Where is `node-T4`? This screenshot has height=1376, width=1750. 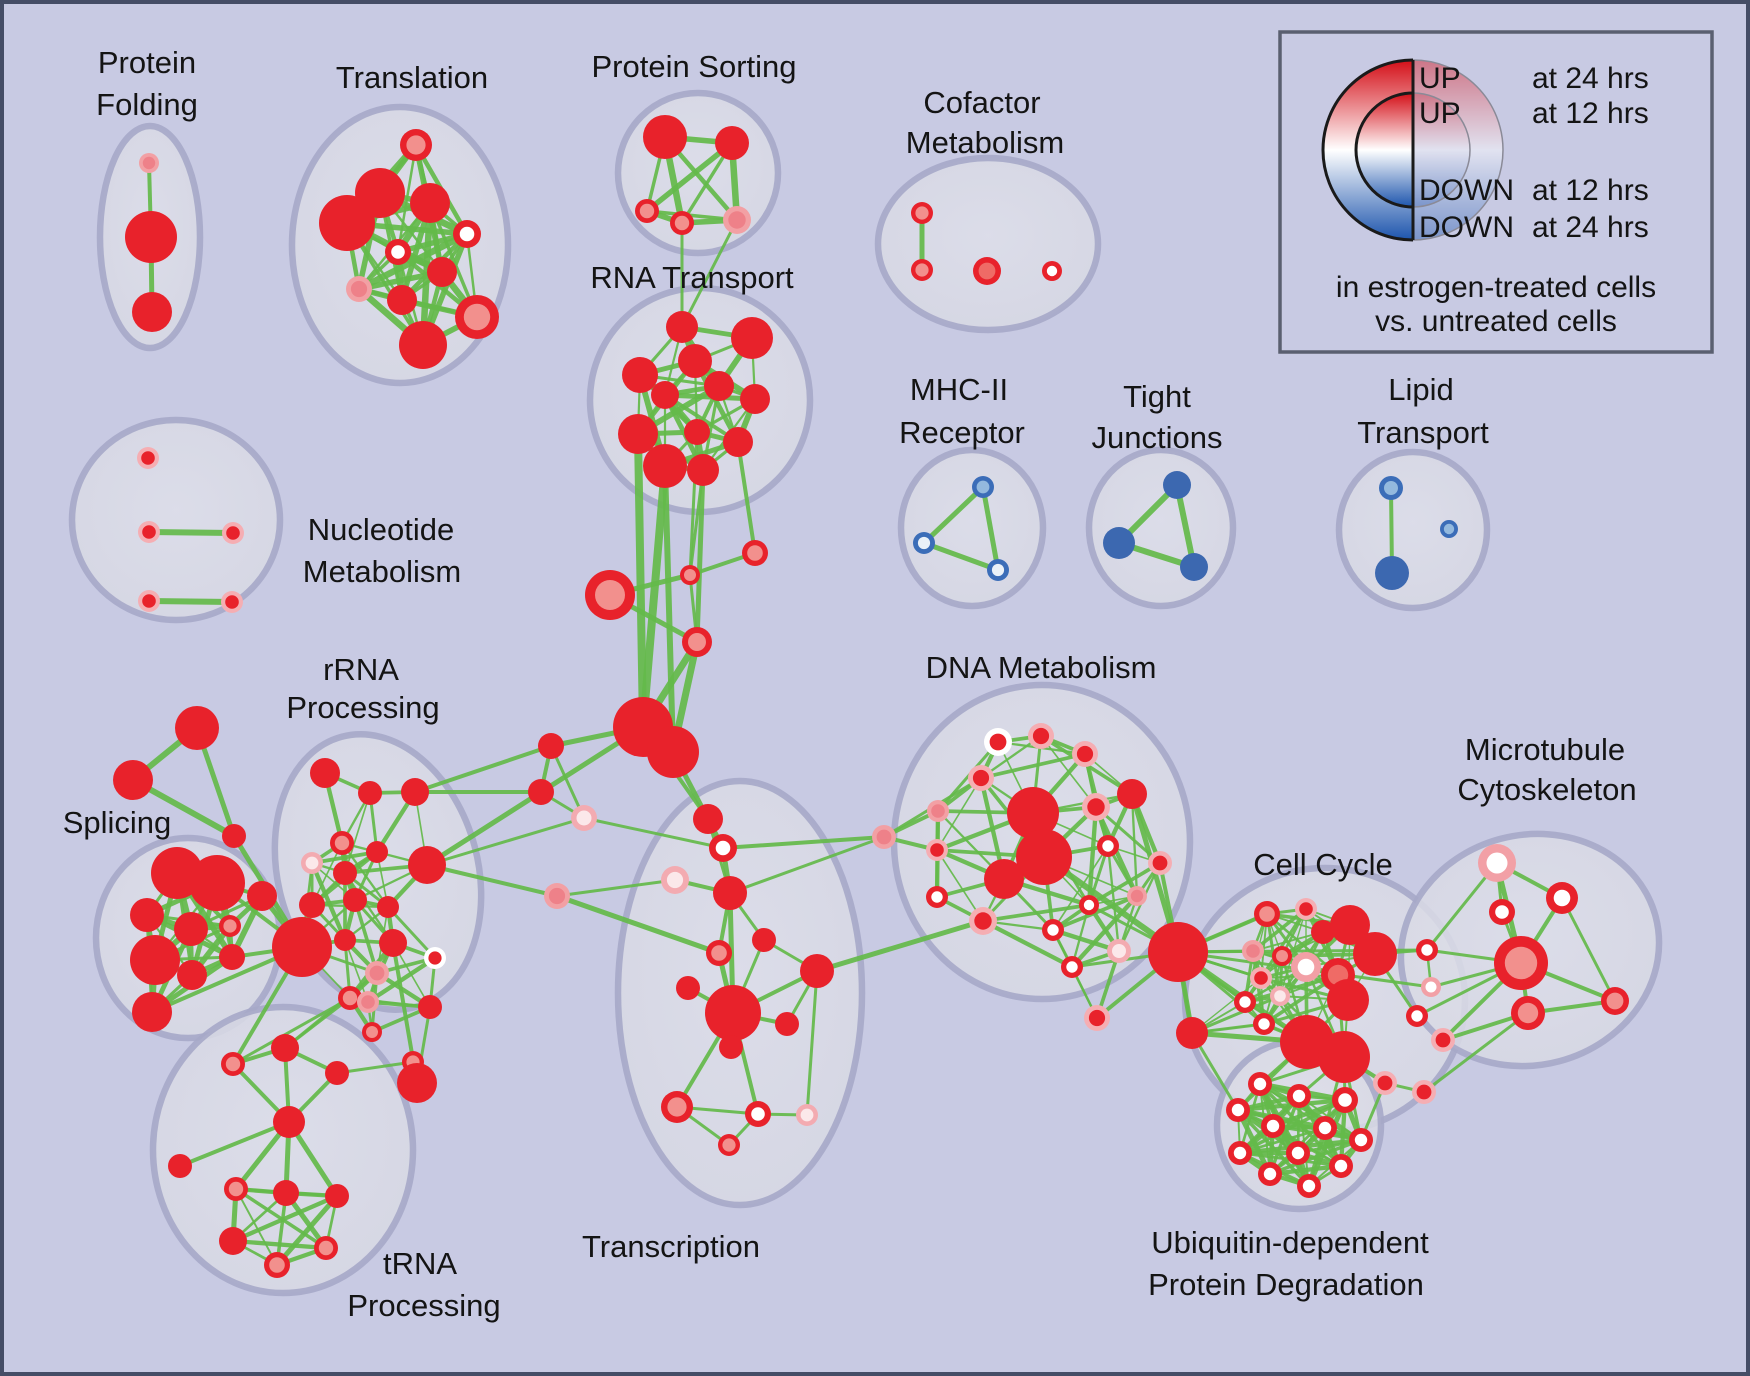
node-T4 is located at coordinates (347, 223).